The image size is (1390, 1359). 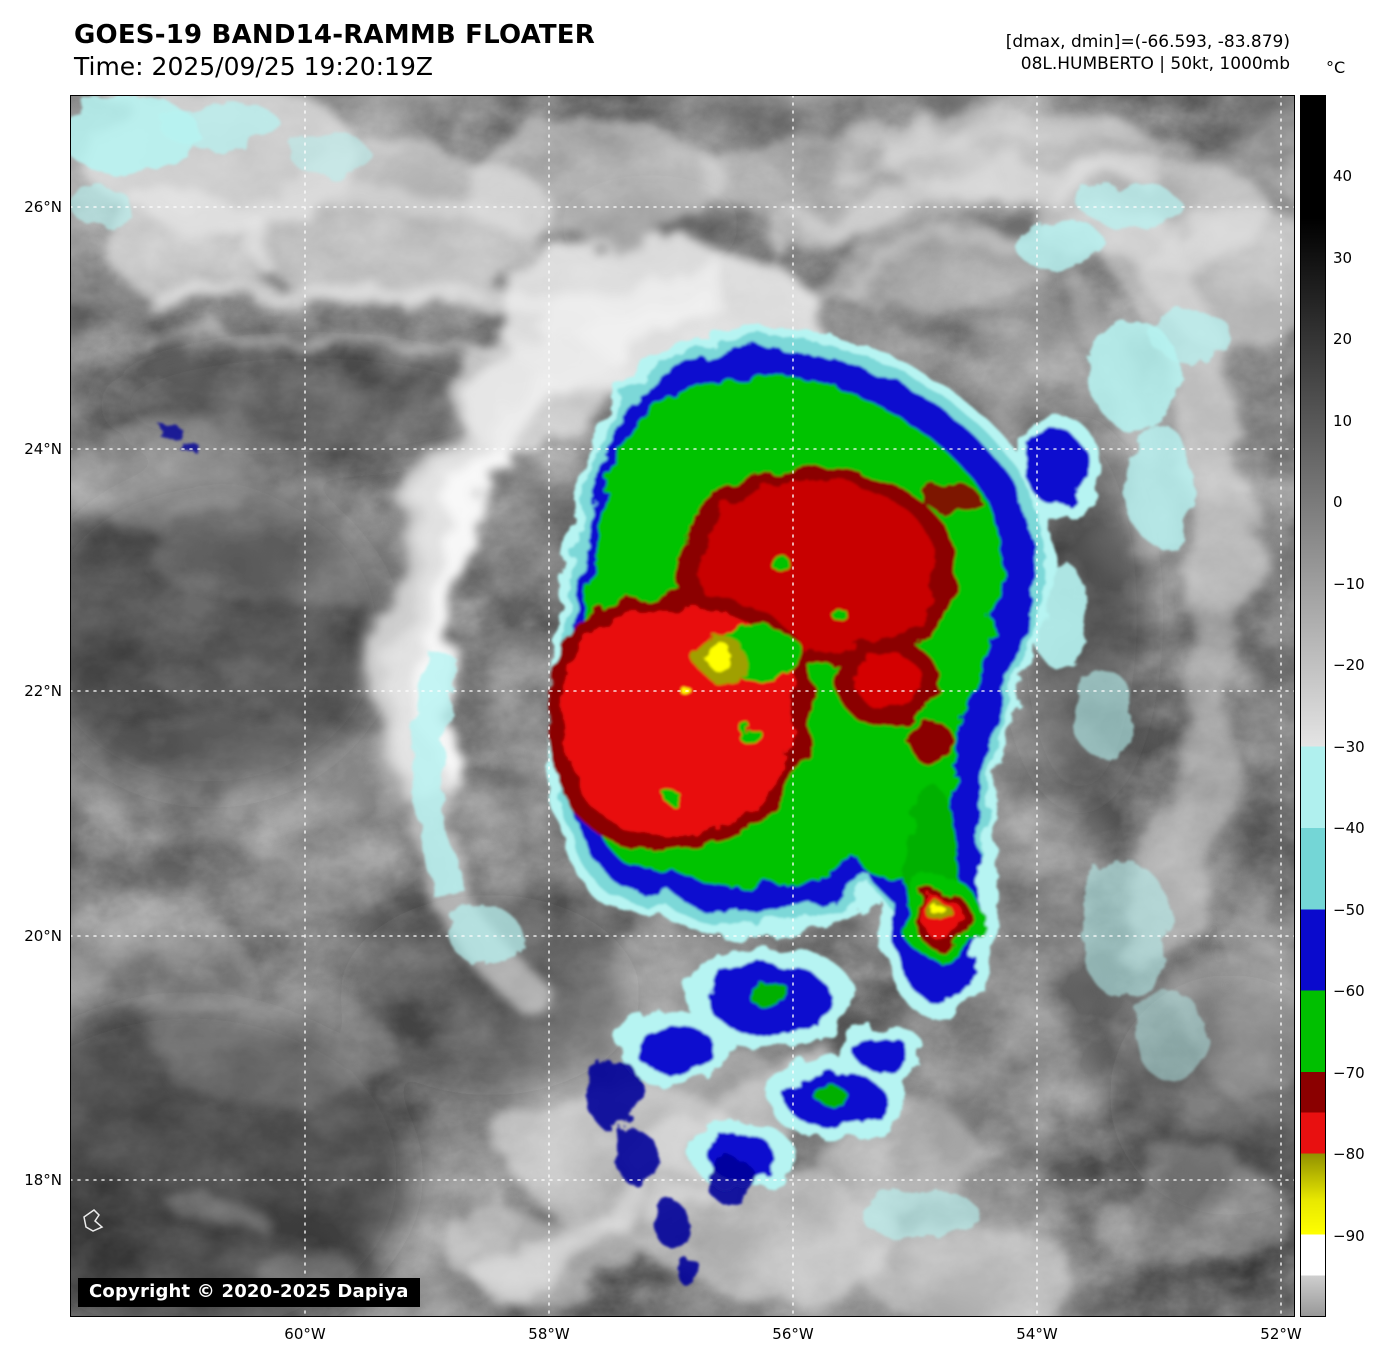 I want to click on southern-convective-cell, so click(x=942, y=919).